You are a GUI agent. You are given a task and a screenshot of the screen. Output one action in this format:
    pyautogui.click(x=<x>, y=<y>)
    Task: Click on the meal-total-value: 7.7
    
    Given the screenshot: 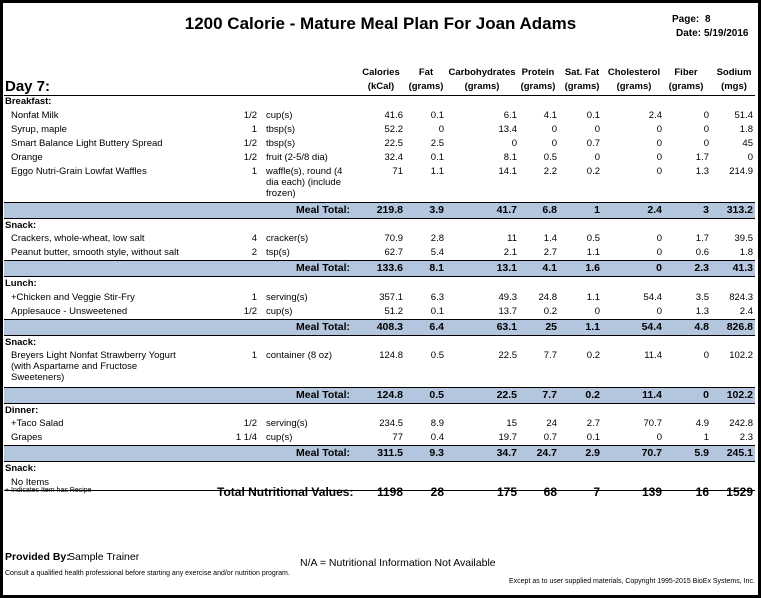 What is the action you would take?
    pyautogui.click(x=549, y=394)
    